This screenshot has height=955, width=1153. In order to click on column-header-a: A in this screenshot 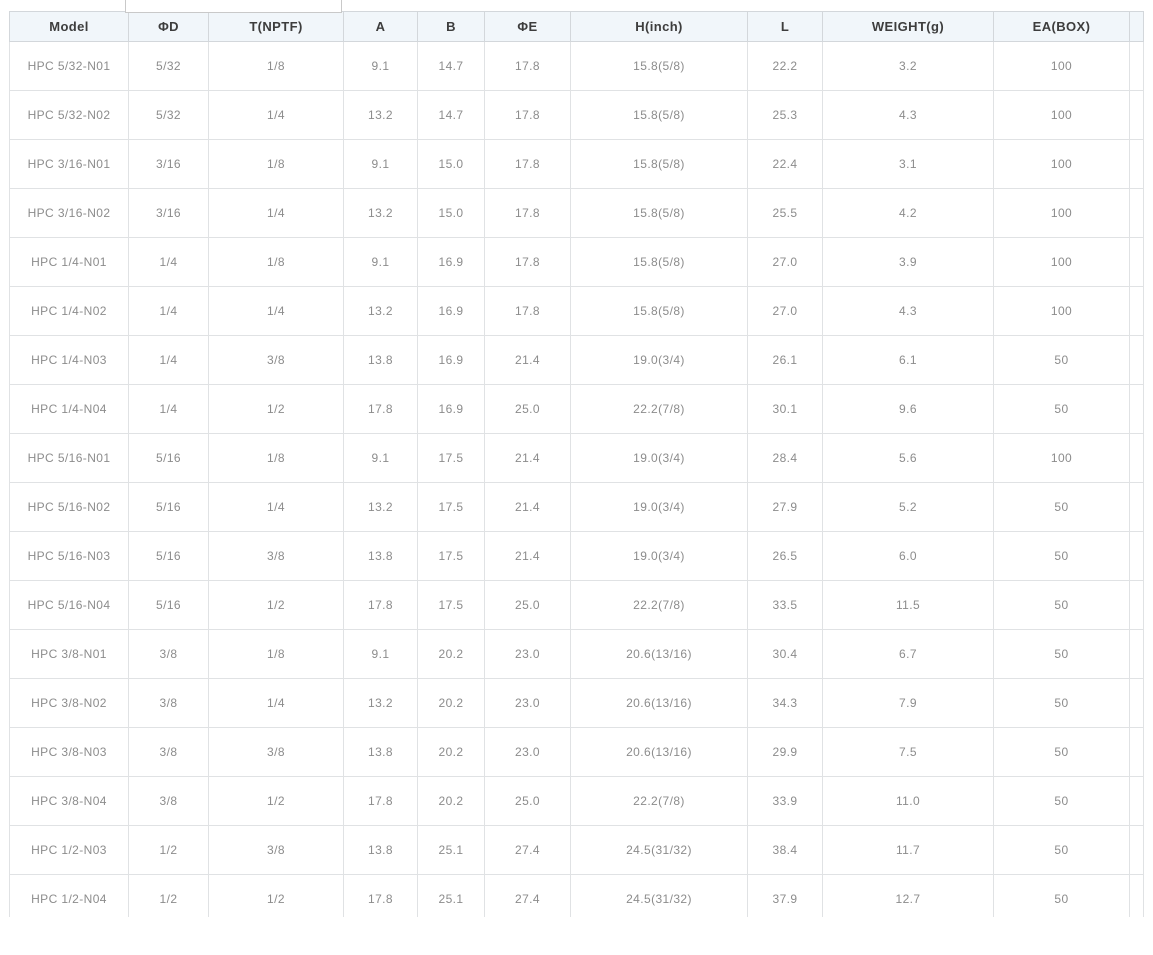, I will do `click(380, 26)`.